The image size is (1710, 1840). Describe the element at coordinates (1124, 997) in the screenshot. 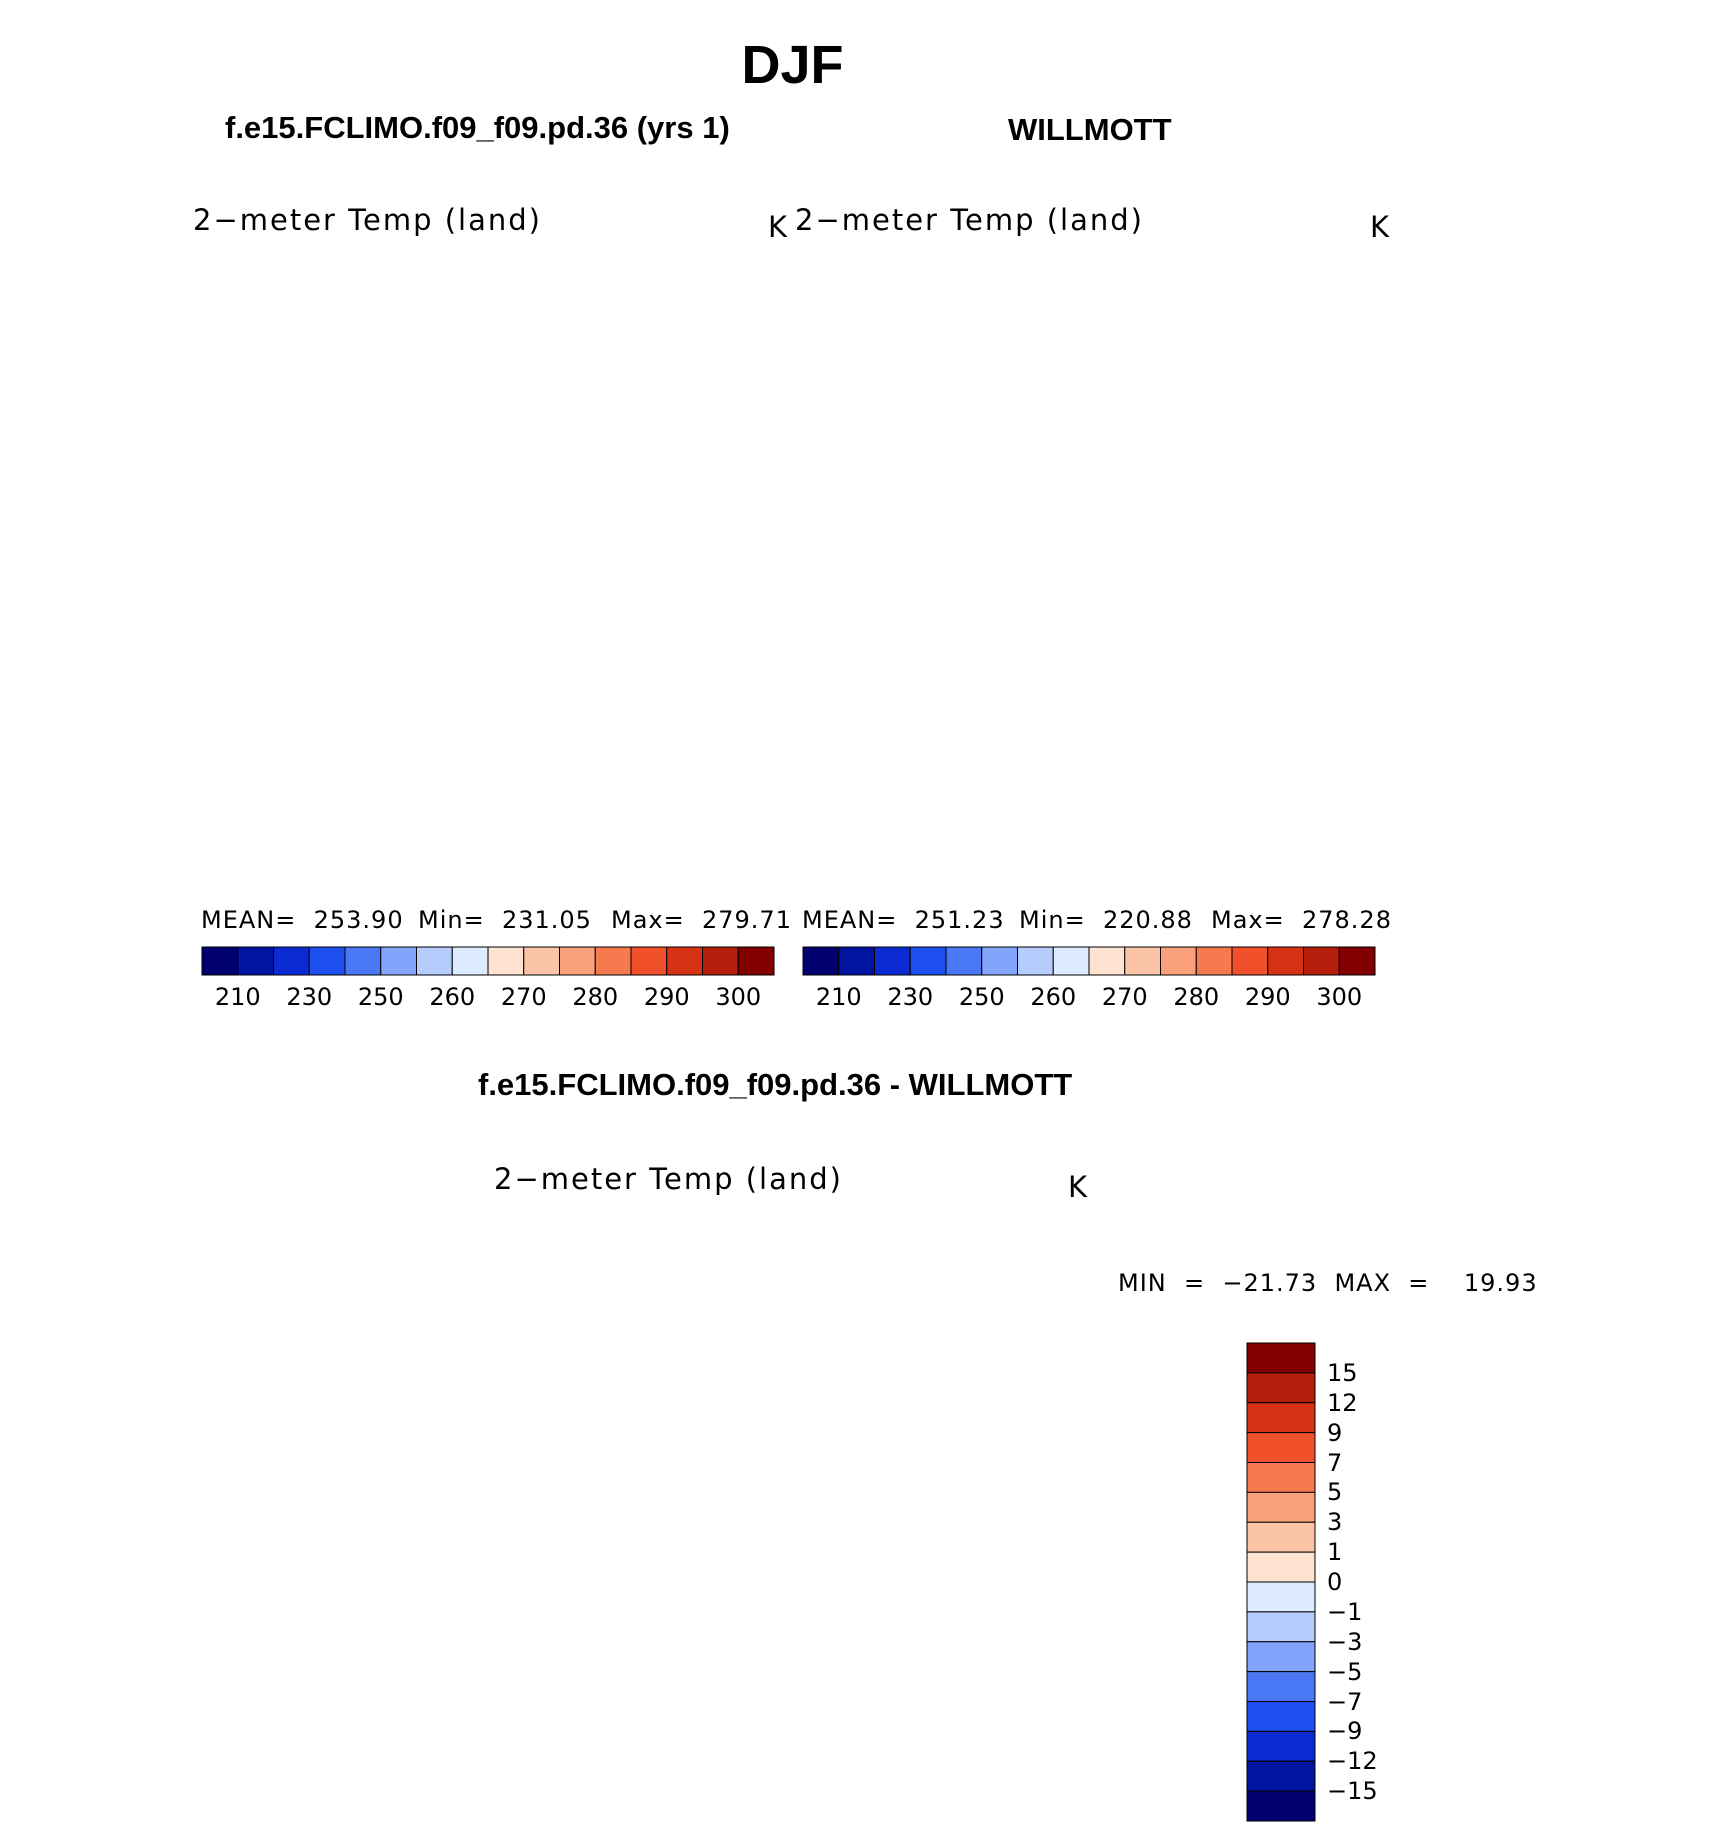

I see `obs-colorbar-tick-label: 270` at that location.